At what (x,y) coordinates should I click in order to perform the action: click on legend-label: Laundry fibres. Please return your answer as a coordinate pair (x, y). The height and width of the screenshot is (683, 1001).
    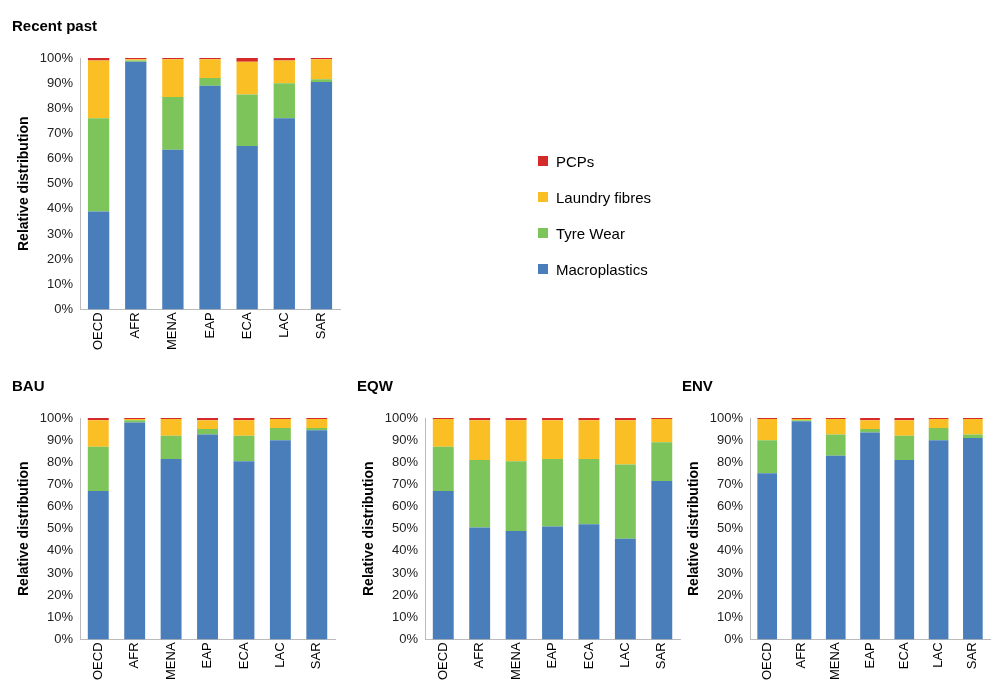
    Looking at the image, I should click on (604, 197).